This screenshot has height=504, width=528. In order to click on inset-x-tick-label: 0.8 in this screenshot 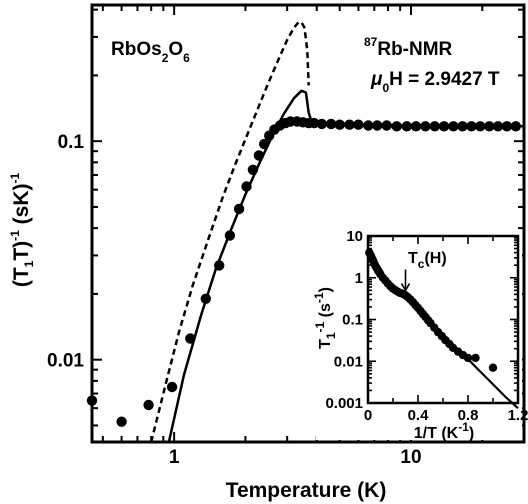, I will do `click(468, 415)`.